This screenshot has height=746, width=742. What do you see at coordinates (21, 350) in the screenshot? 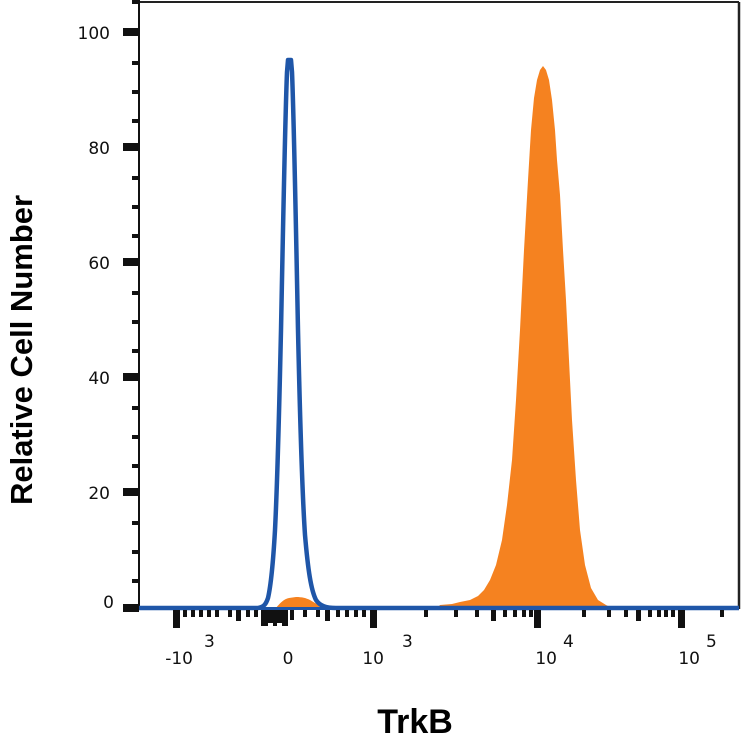
I see `y-axis-title: Relative Cell Number` at bounding box center [21, 350].